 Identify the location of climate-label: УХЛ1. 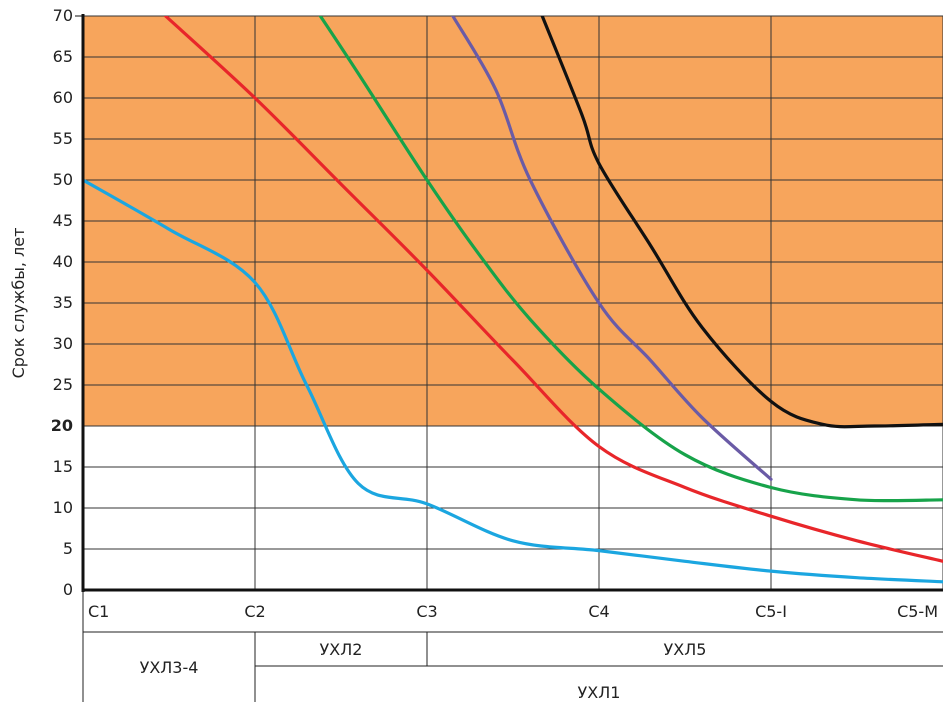
(599, 692).